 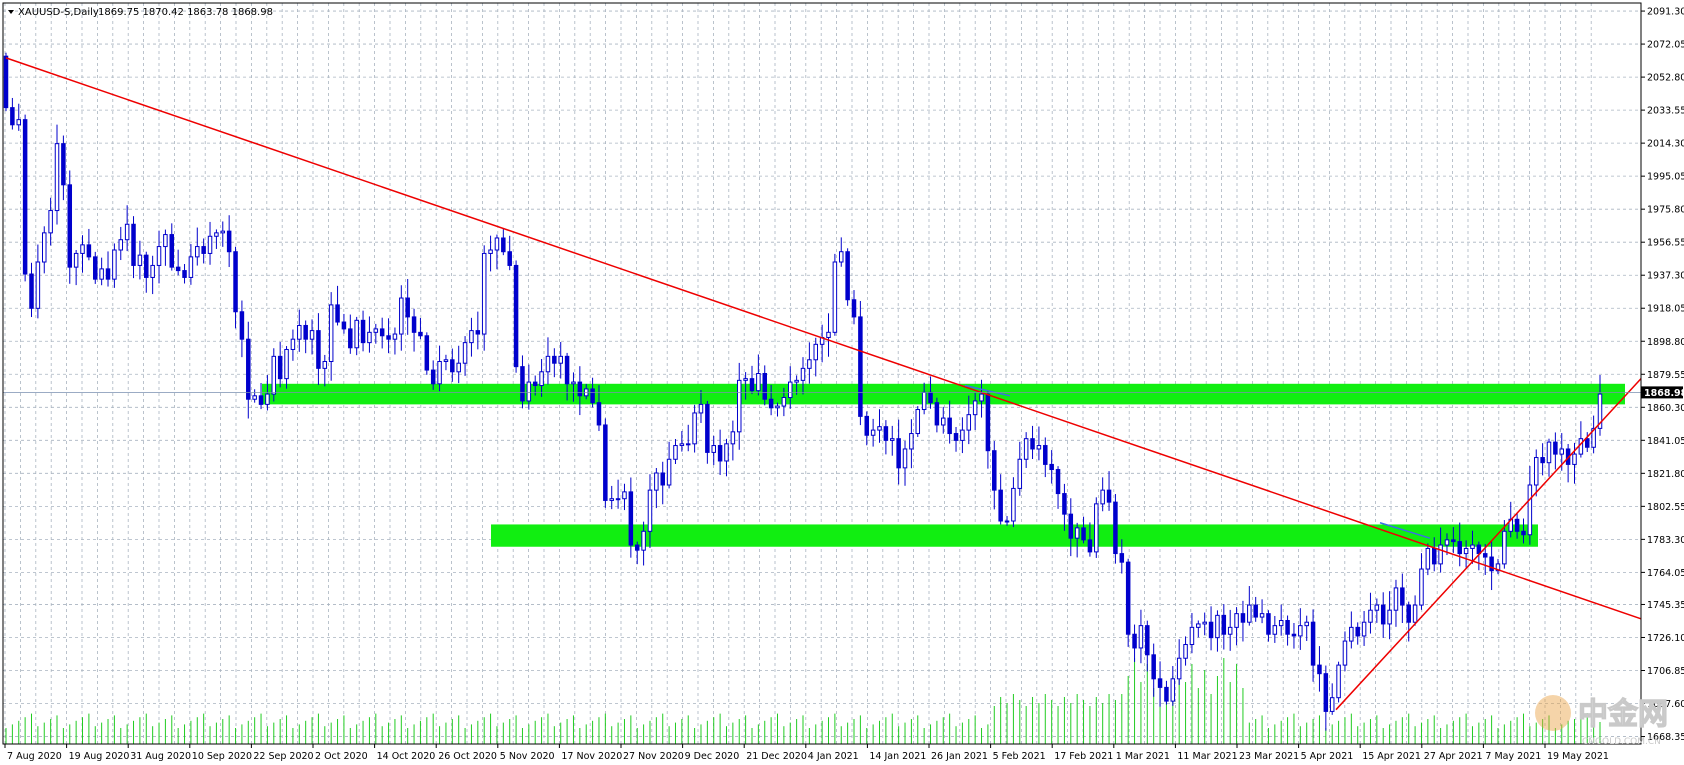 I want to click on y-tick-label: 1706.85, so click(x=1665, y=671).